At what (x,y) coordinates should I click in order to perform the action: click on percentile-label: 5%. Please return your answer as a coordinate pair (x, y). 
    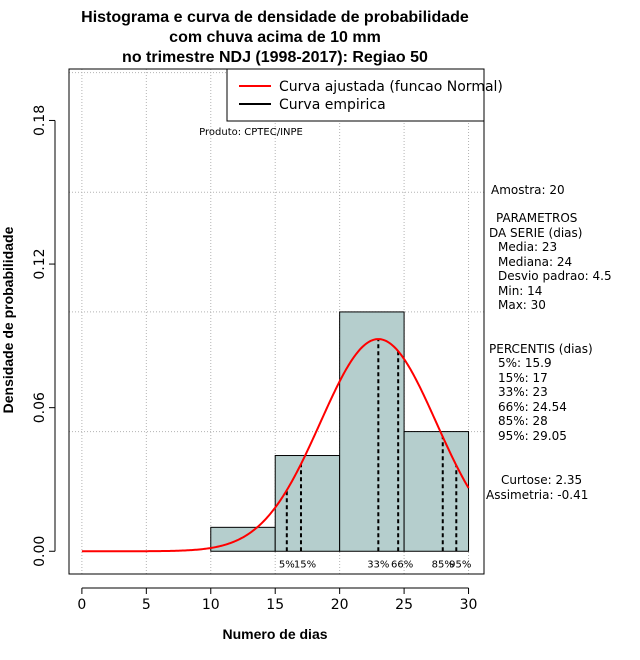
    Looking at the image, I should click on (287, 564).